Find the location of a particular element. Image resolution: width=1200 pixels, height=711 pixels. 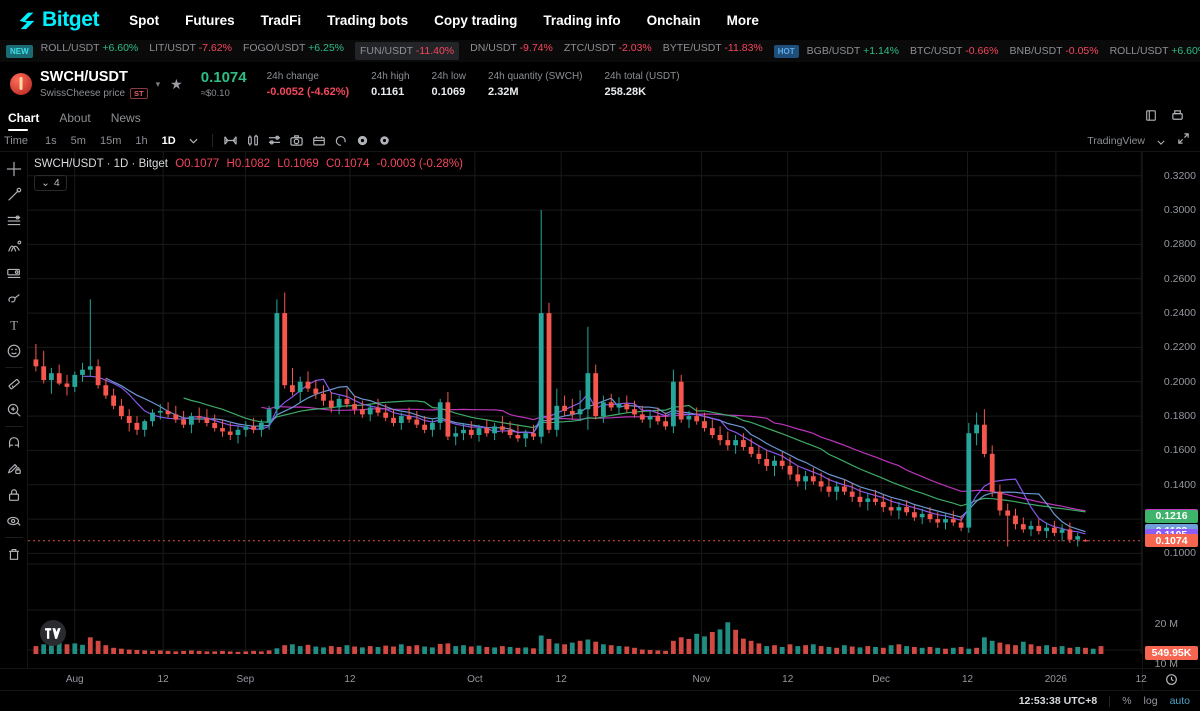

last-price-block: 0.1074 ≈$0.10 is located at coordinates (224, 84).